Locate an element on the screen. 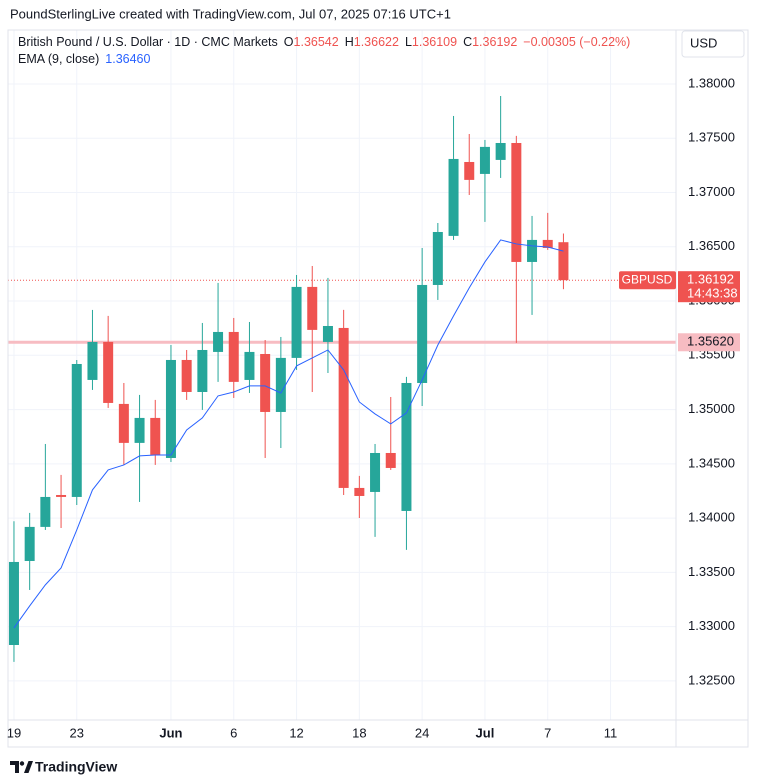 This screenshot has width=759, height=783. x-tick-label: Jul is located at coordinates (485, 732).